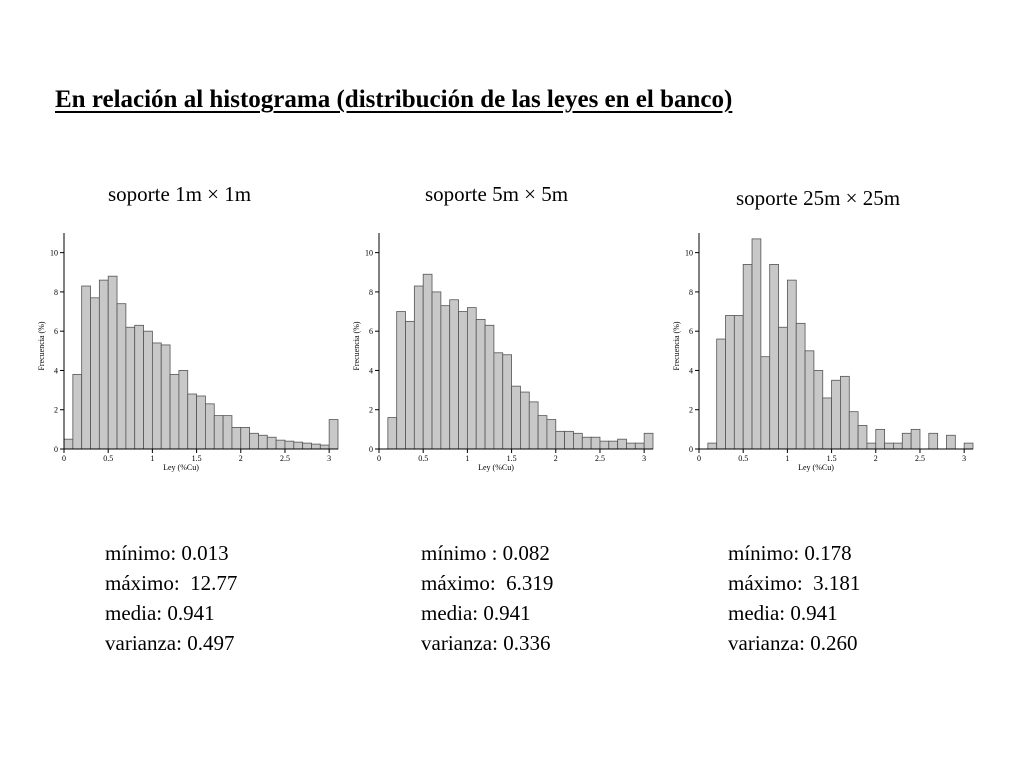 This screenshot has width=1024, height=768. I want to click on y-axis-label: Frecuencia (%), so click(356, 345).